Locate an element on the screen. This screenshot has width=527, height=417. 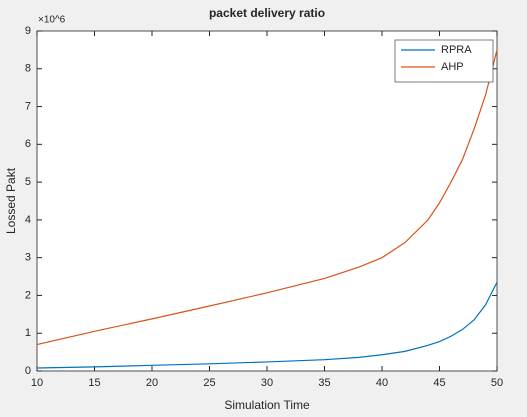
y-tick-label: 2 is located at coordinates (28, 295).